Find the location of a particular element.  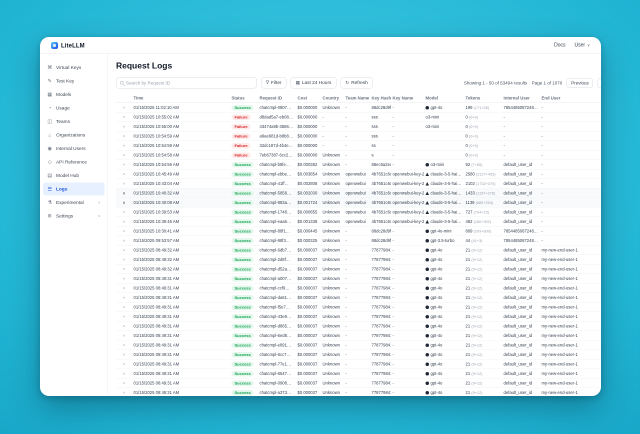

sidebar-item-teams: ◫ Teams is located at coordinates (74, 121).